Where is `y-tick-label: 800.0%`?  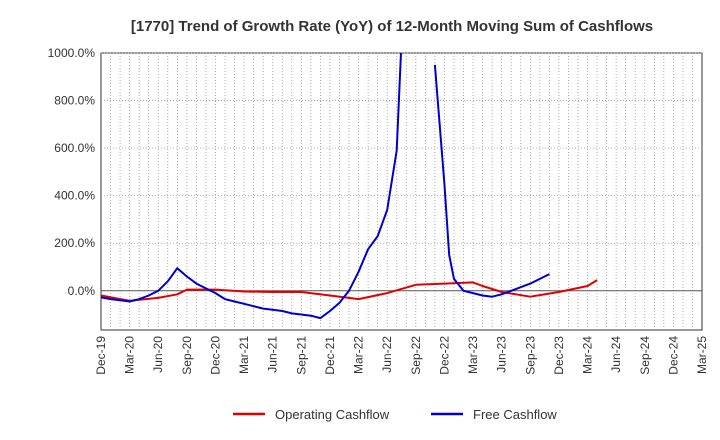
y-tick-label: 800.0% is located at coordinates (74, 101).